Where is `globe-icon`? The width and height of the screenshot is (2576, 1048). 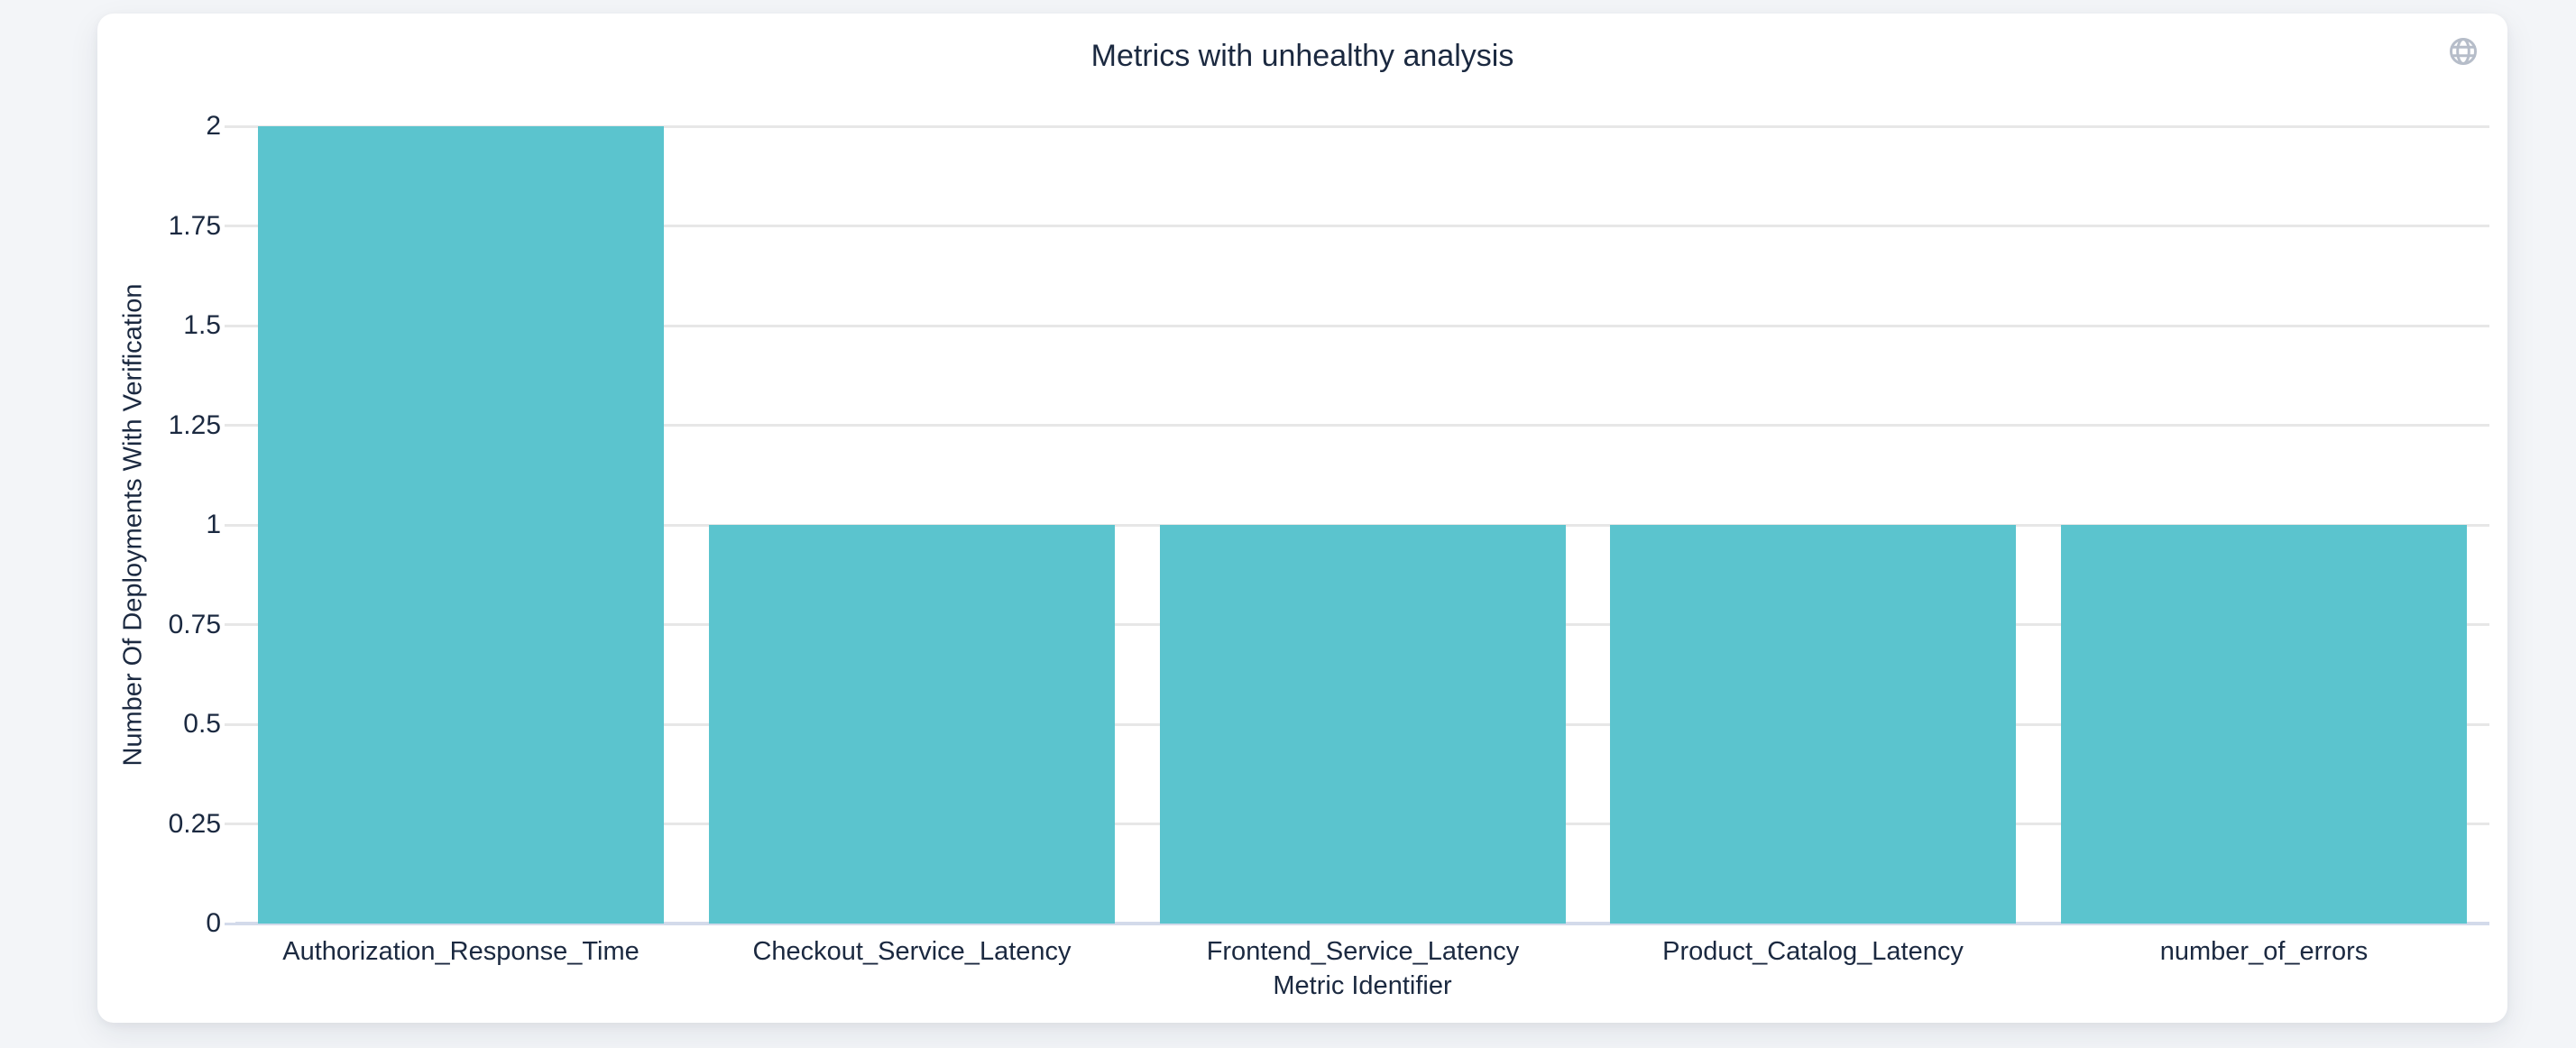 globe-icon is located at coordinates (2463, 52).